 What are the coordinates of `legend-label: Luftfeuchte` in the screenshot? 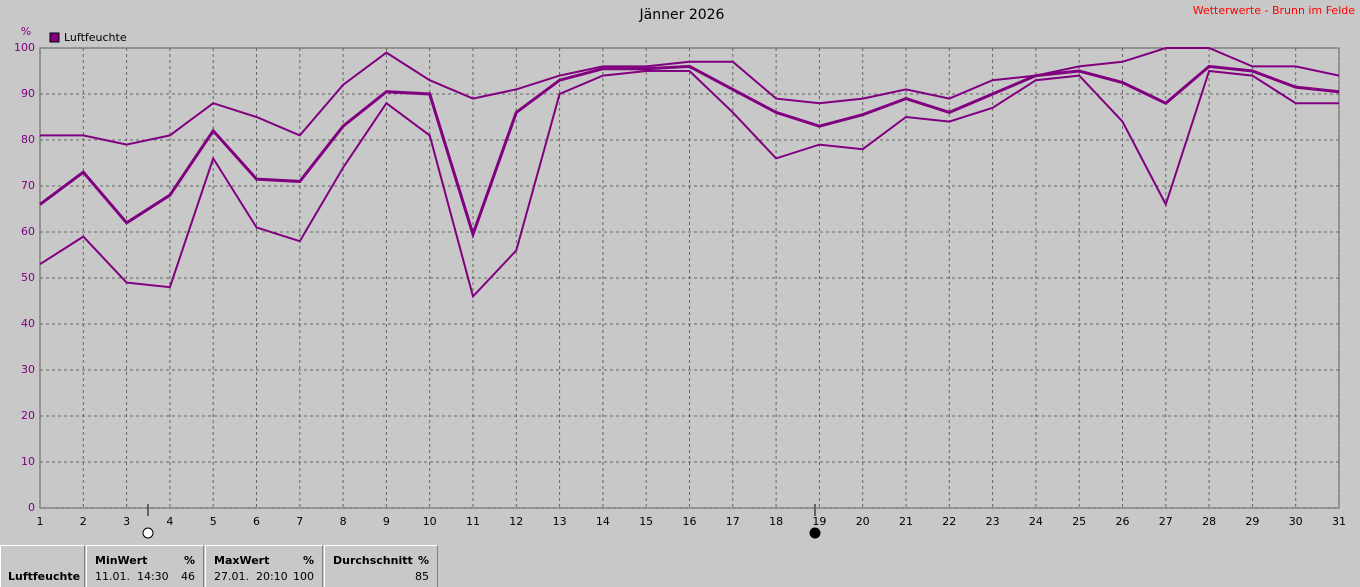 It's located at (95, 37).